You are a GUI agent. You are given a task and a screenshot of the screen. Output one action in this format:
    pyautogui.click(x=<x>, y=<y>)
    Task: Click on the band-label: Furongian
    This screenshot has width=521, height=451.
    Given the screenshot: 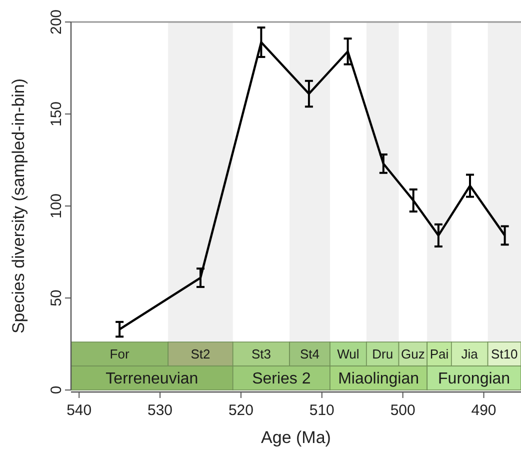 What is the action you would take?
    pyautogui.click(x=474, y=379)
    